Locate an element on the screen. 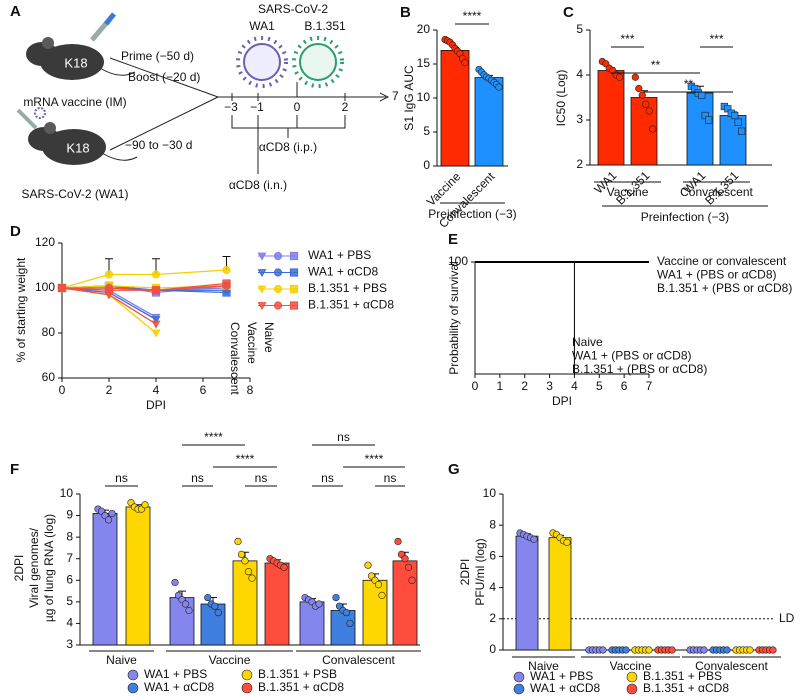  legend-label: WA1 + PBS is located at coordinates (561, 676).